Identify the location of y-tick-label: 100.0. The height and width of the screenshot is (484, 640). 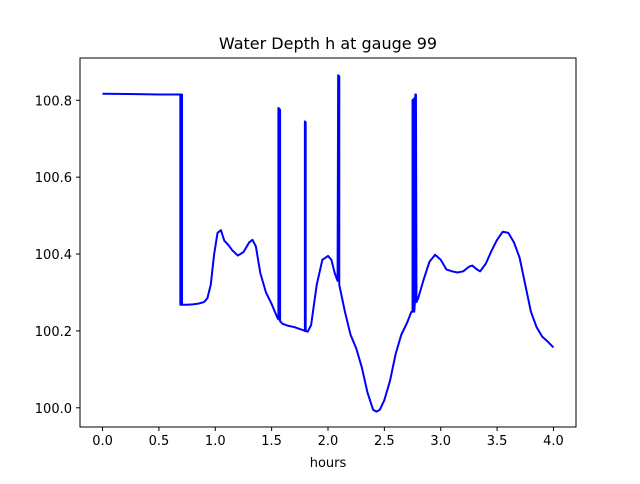
(53, 409).